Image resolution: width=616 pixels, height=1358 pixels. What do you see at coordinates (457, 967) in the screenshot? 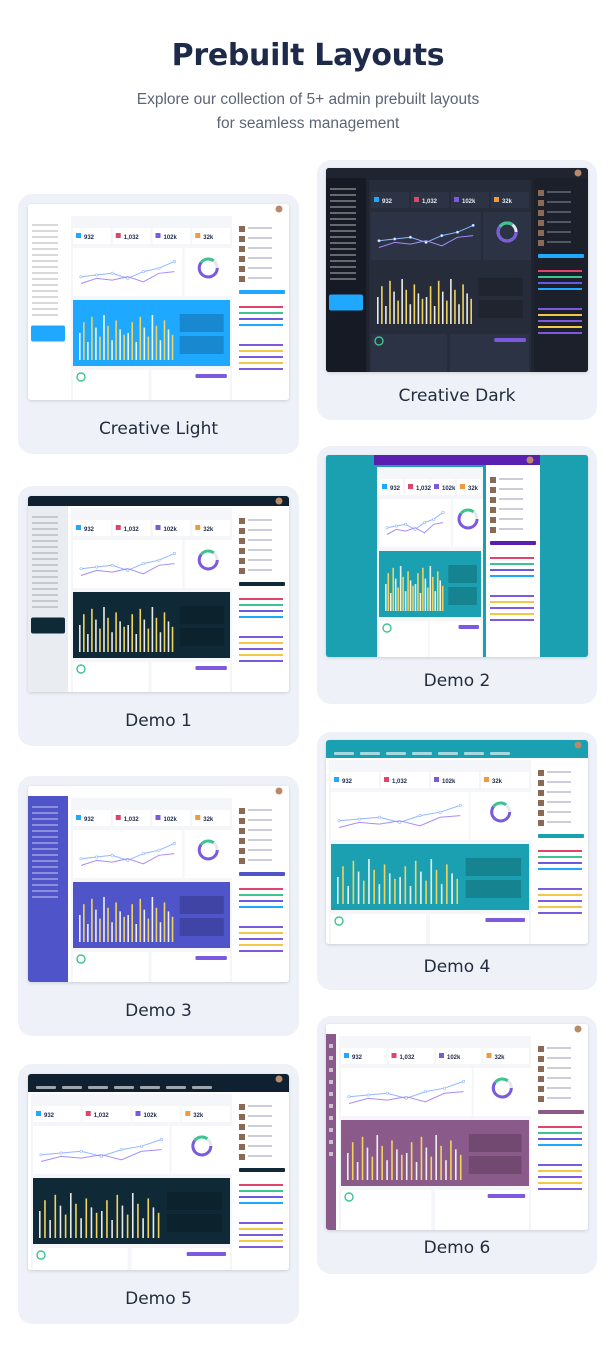
I see `layout-label-demo-4: Demo 4` at bounding box center [457, 967].